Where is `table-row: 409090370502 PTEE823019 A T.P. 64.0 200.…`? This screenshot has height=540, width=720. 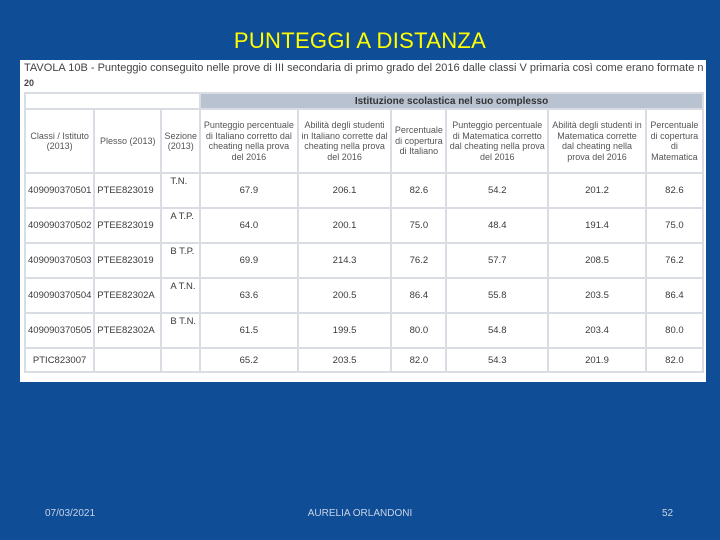
table-row: 409090370502 PTEE823019 A T.P. 64.0 200.… is located at coordinates (364, 225).